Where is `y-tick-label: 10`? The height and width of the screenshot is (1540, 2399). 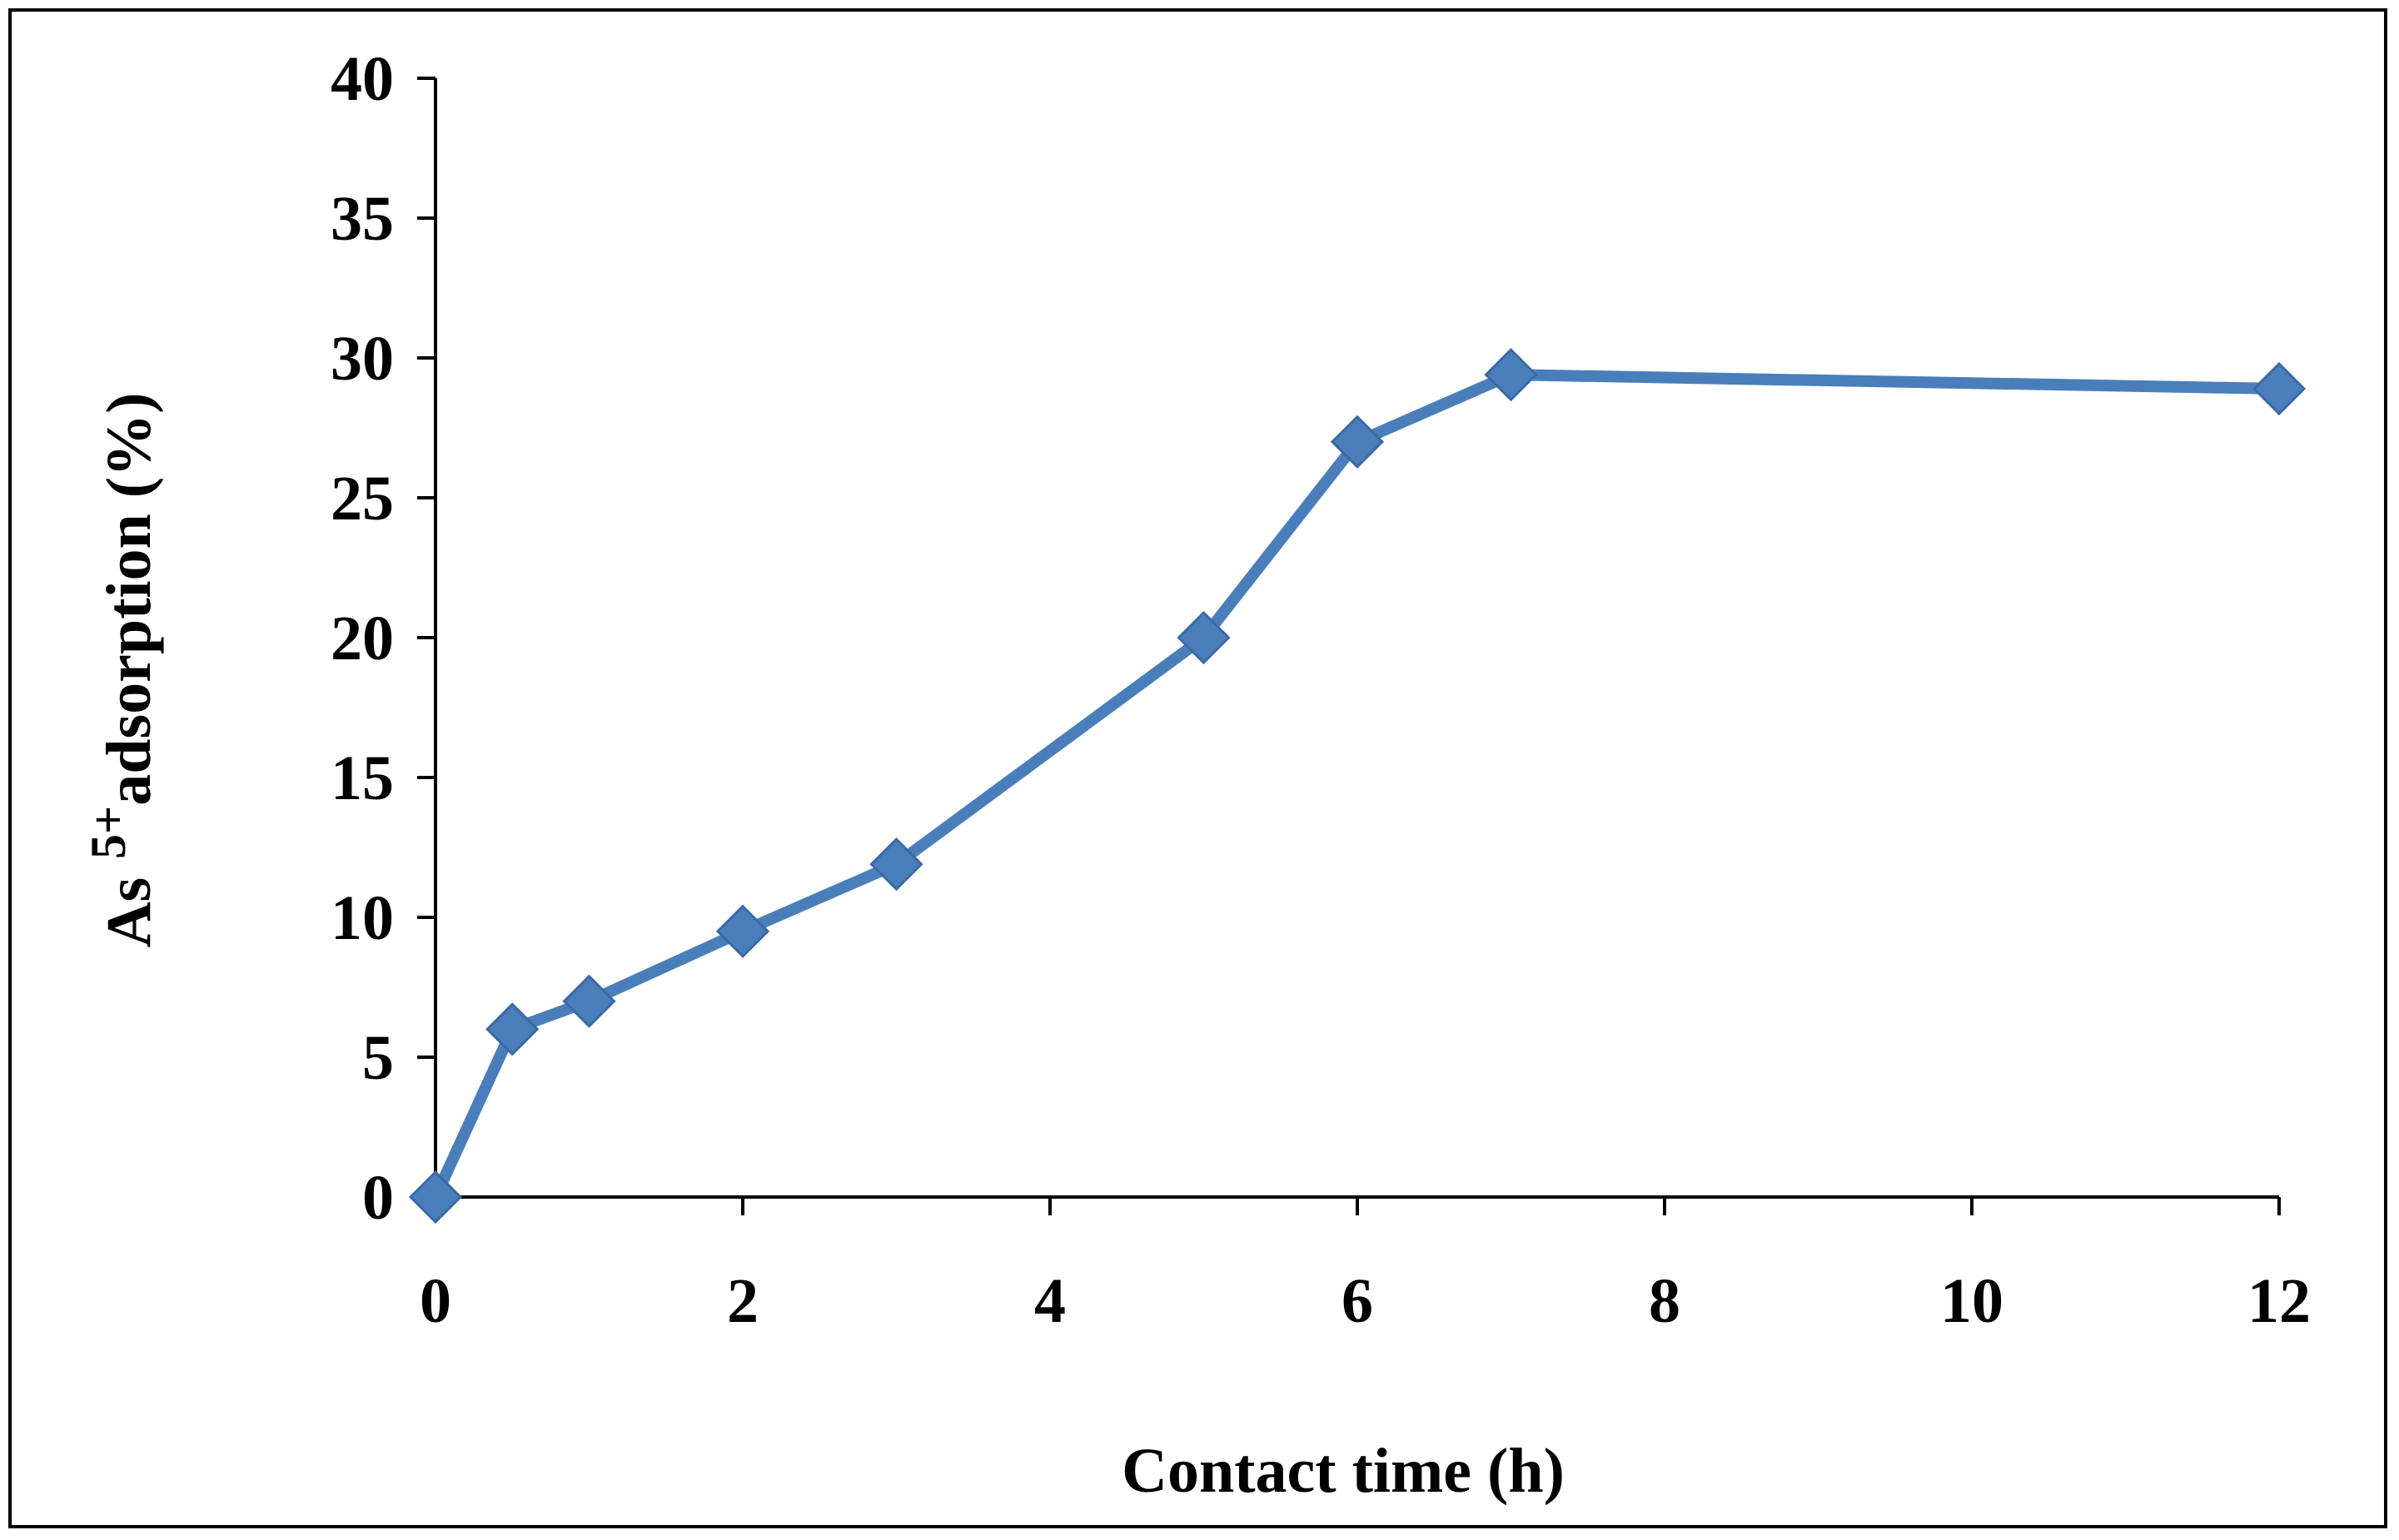 y-tick-label: 10 is located at coordinates (362, 918).